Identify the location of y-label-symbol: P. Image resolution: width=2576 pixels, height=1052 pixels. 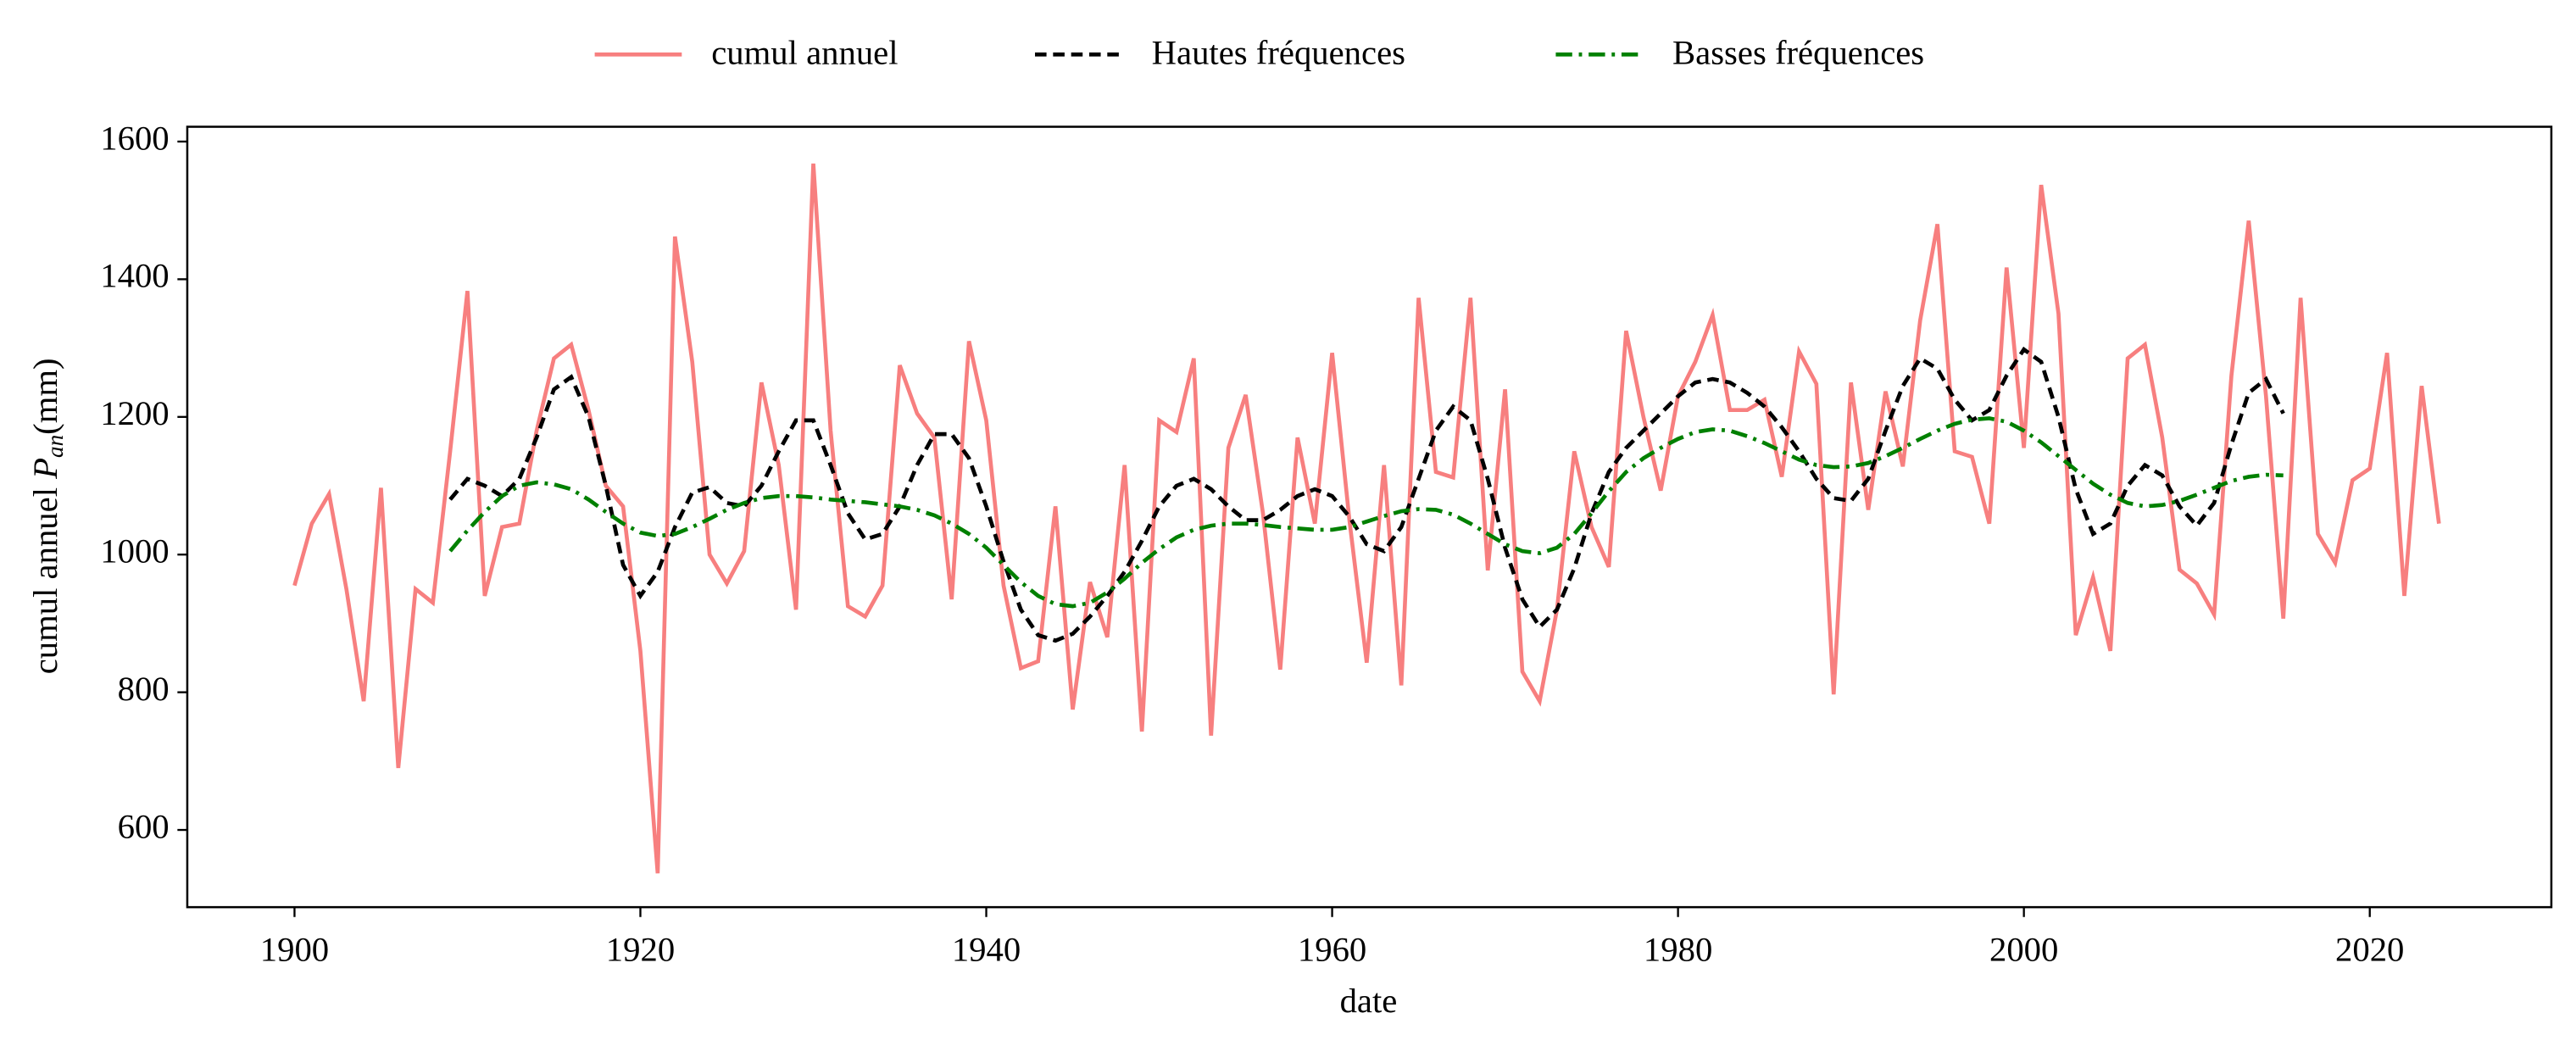
(45, 469).